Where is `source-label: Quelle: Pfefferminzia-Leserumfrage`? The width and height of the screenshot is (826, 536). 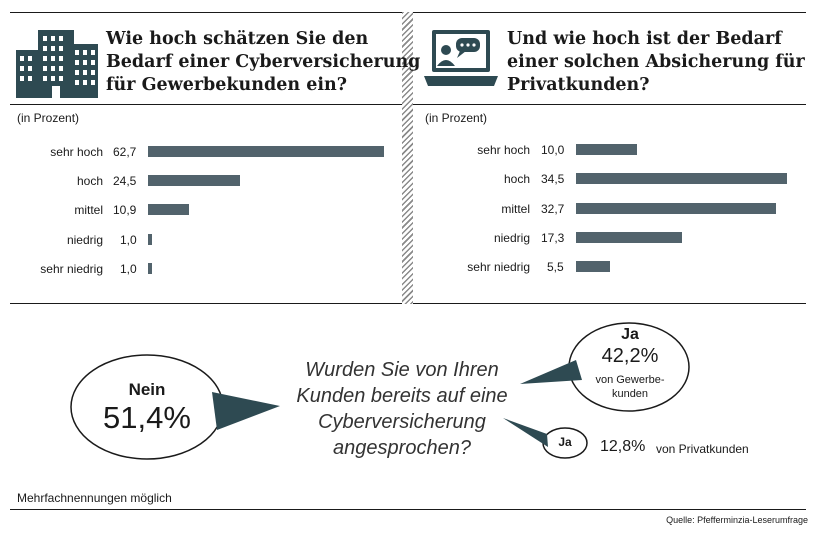 source-label: Quelle: Pfefferminzia-Leserumfrage is located at coordinates (737, 520).